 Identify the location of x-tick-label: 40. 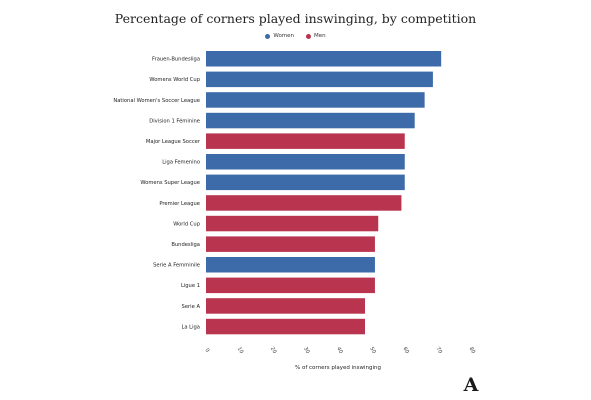
(339, 350).